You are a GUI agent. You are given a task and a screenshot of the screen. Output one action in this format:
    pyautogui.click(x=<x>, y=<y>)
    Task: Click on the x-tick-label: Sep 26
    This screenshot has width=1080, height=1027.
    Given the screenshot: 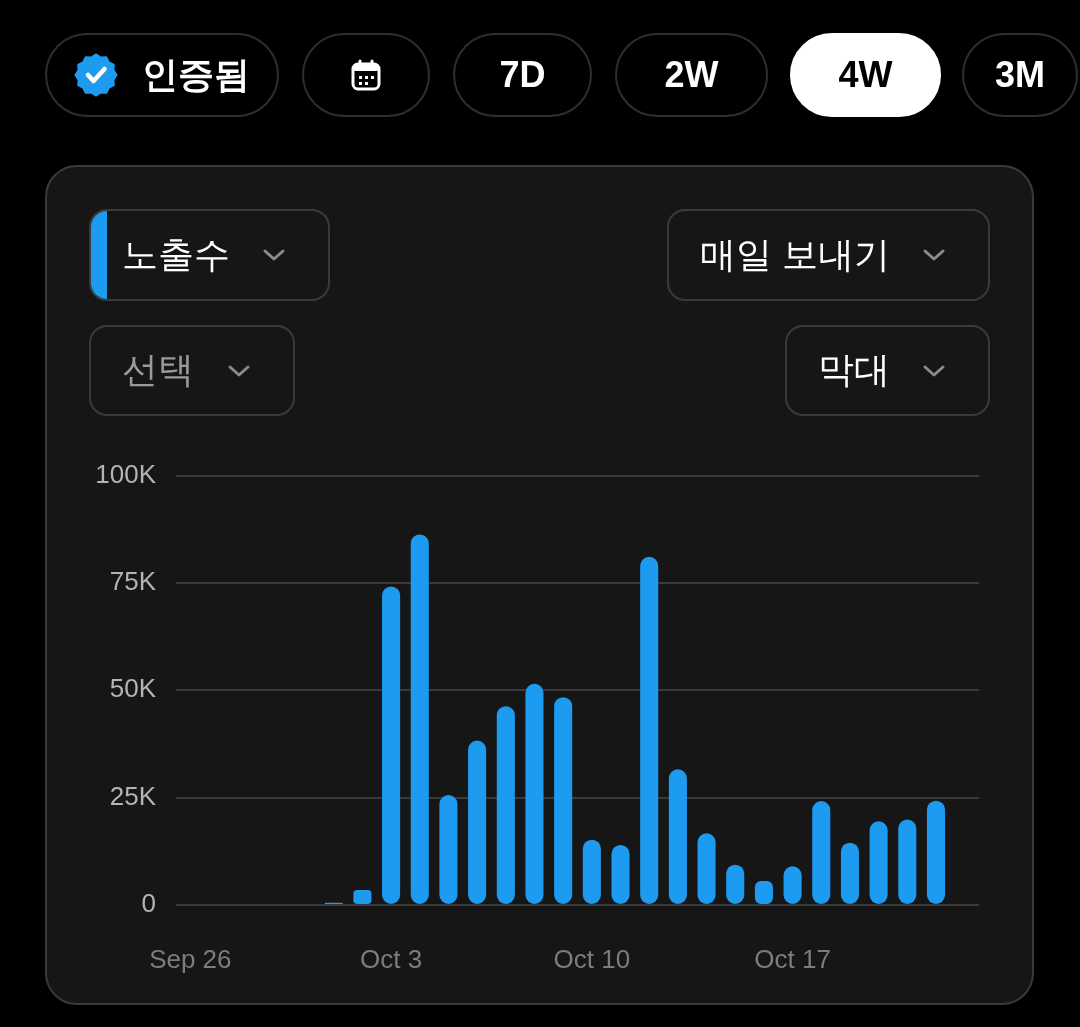 What is the action you would take?
    pyautogui.click(x=190, y=958)
    